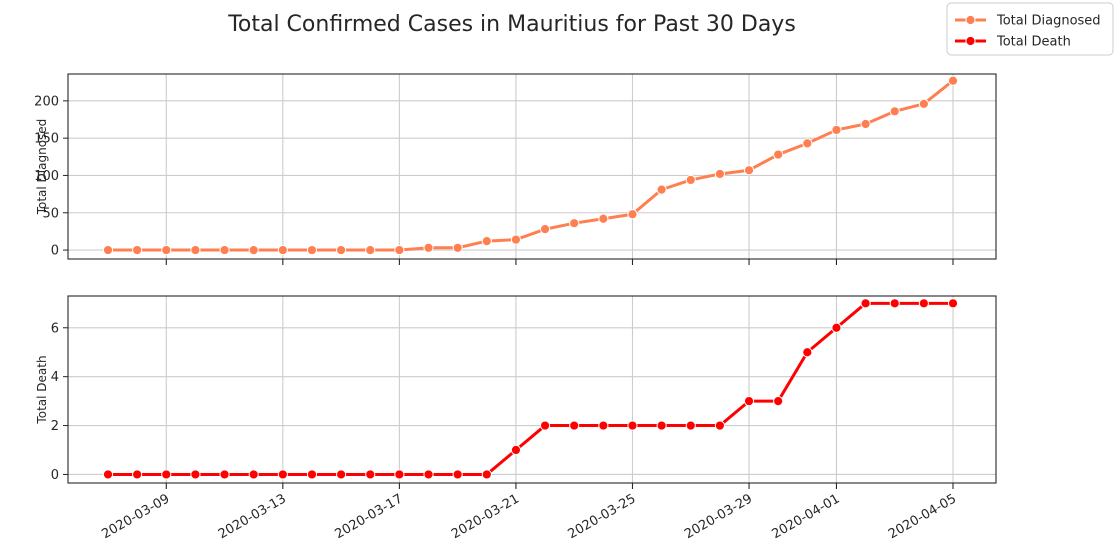 The image size is (1119, 556). Describe the element at coordinates (602, 516) in the screenshot. I see `x-tick-label: 2020-03-25` at that location.